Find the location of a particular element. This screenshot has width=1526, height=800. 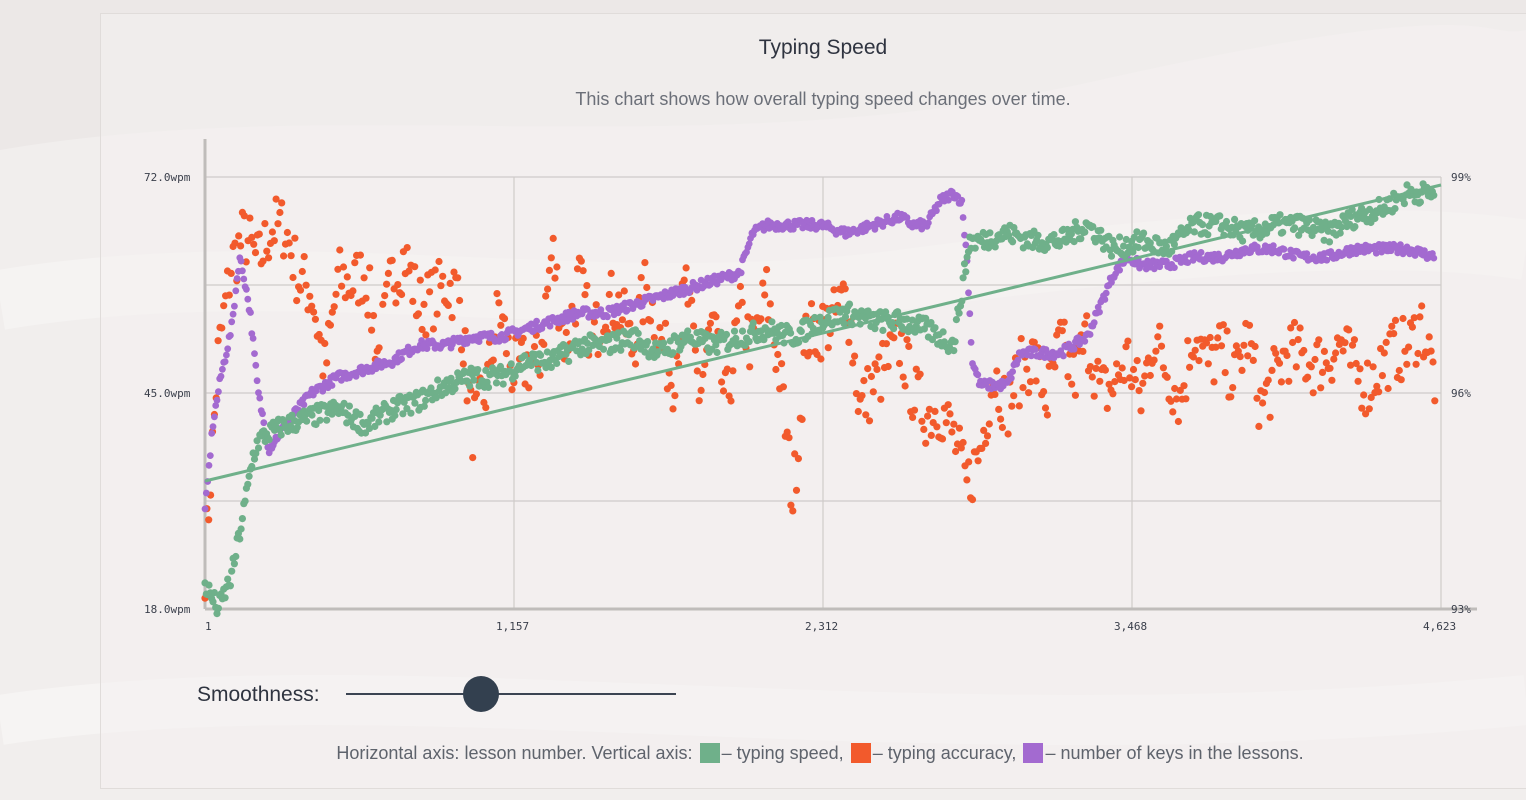

smoothness-slider-thumb is located at coordinates (481, 694).